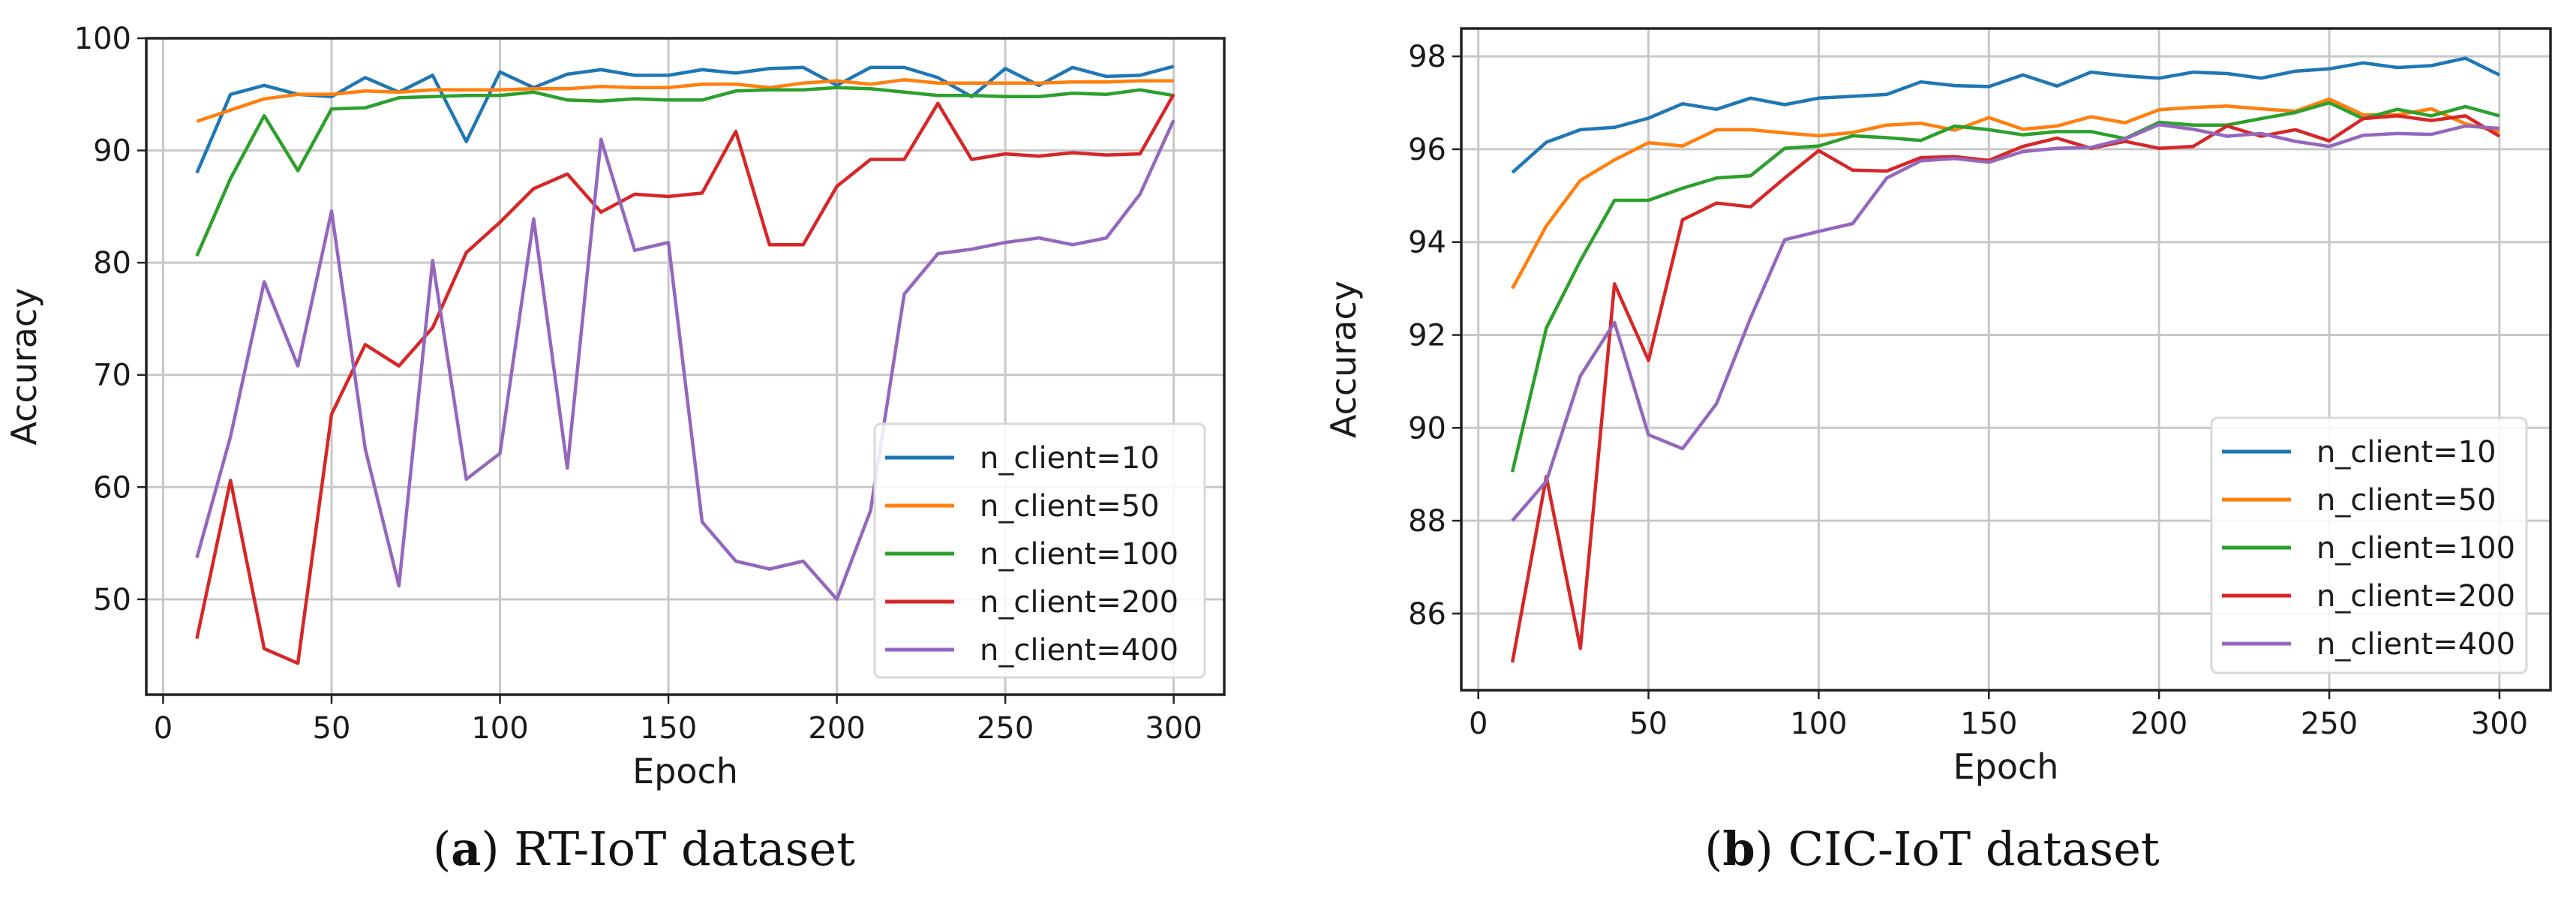 The image size is (2576, 913). What do you see at coordinates (466, 849) in the screenshot?
I see `caption-letter: a` at bounding box center [466, 849].